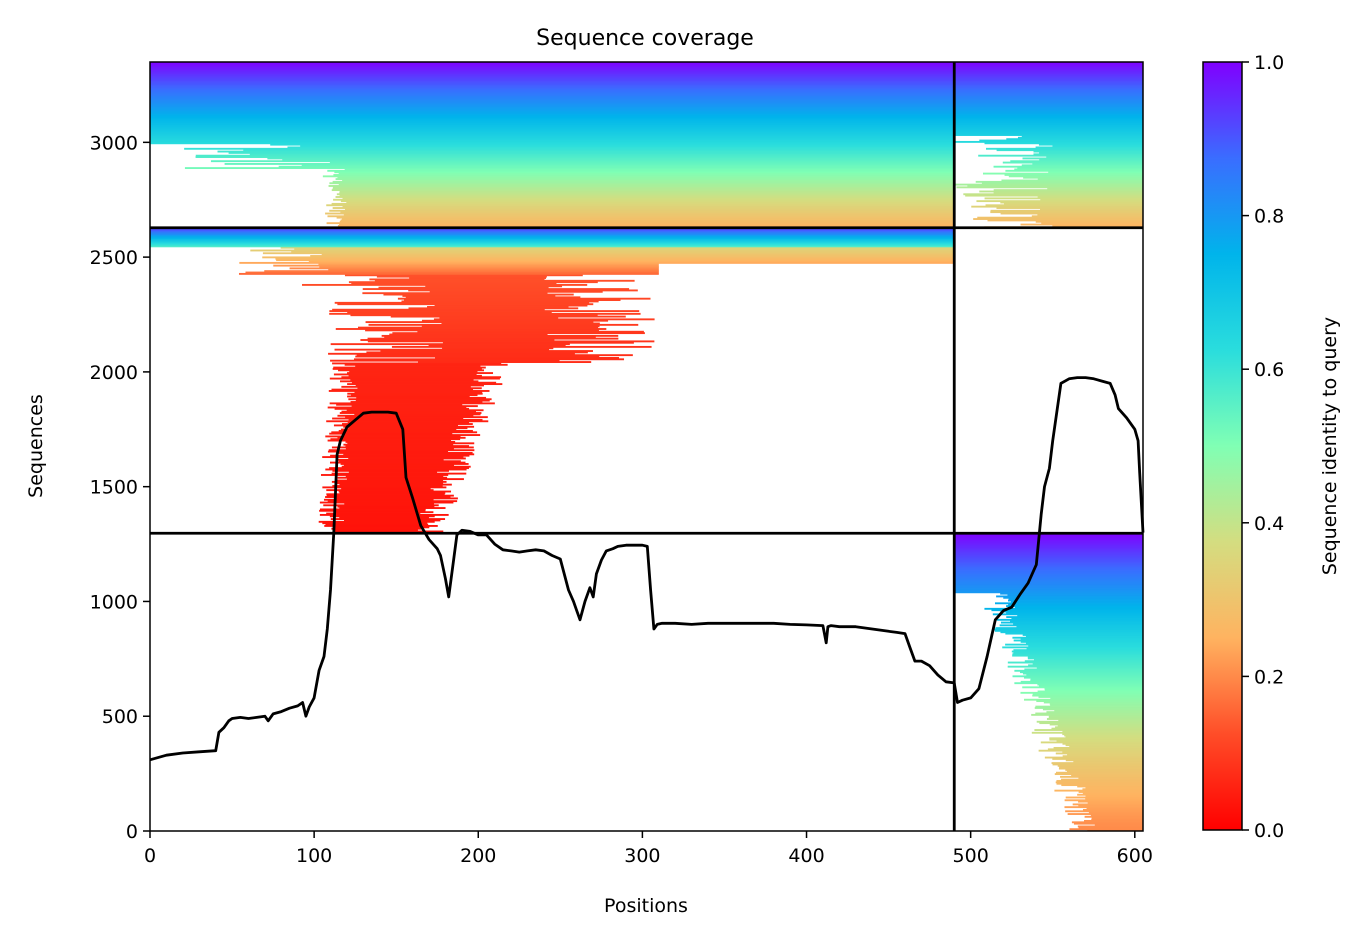  Describe the element at coordinates (120, 717) in the screenshot. I see `y-tick-label: 500` at that location.